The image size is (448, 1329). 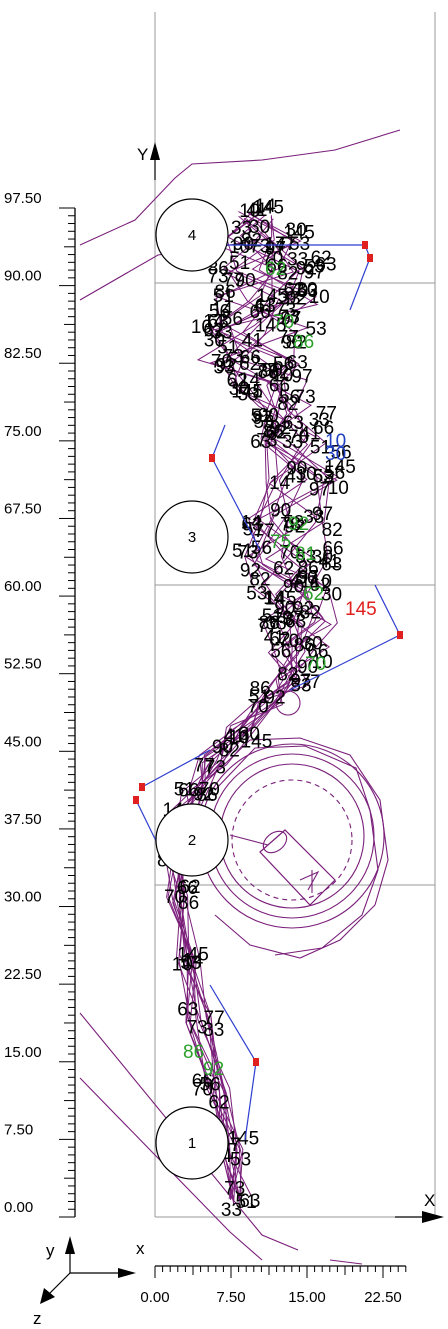 I want to click on circle-label: 3, so click(x=192, y=537).